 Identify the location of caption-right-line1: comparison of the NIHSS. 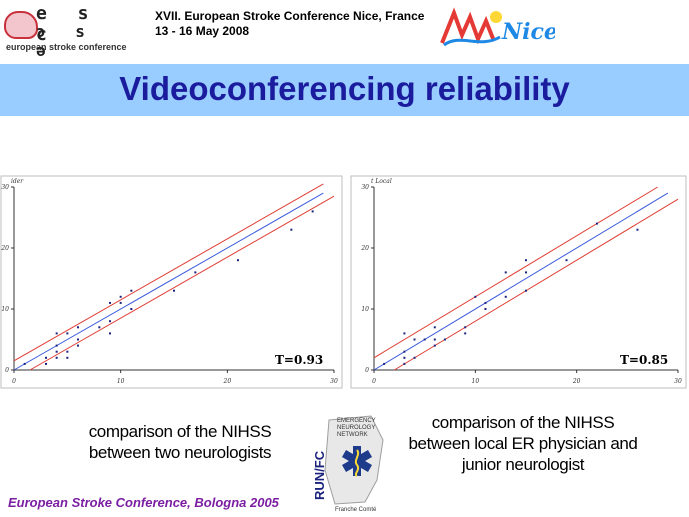
(523, 422).